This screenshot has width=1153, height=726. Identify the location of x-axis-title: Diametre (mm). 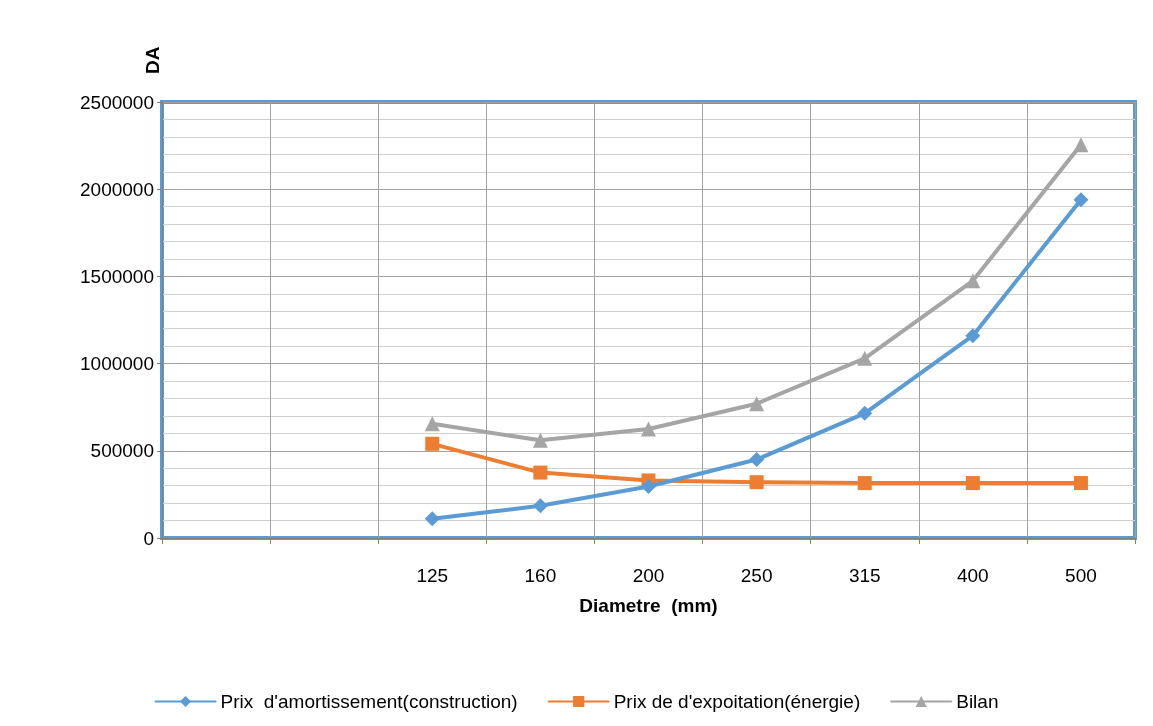
(648, 605).